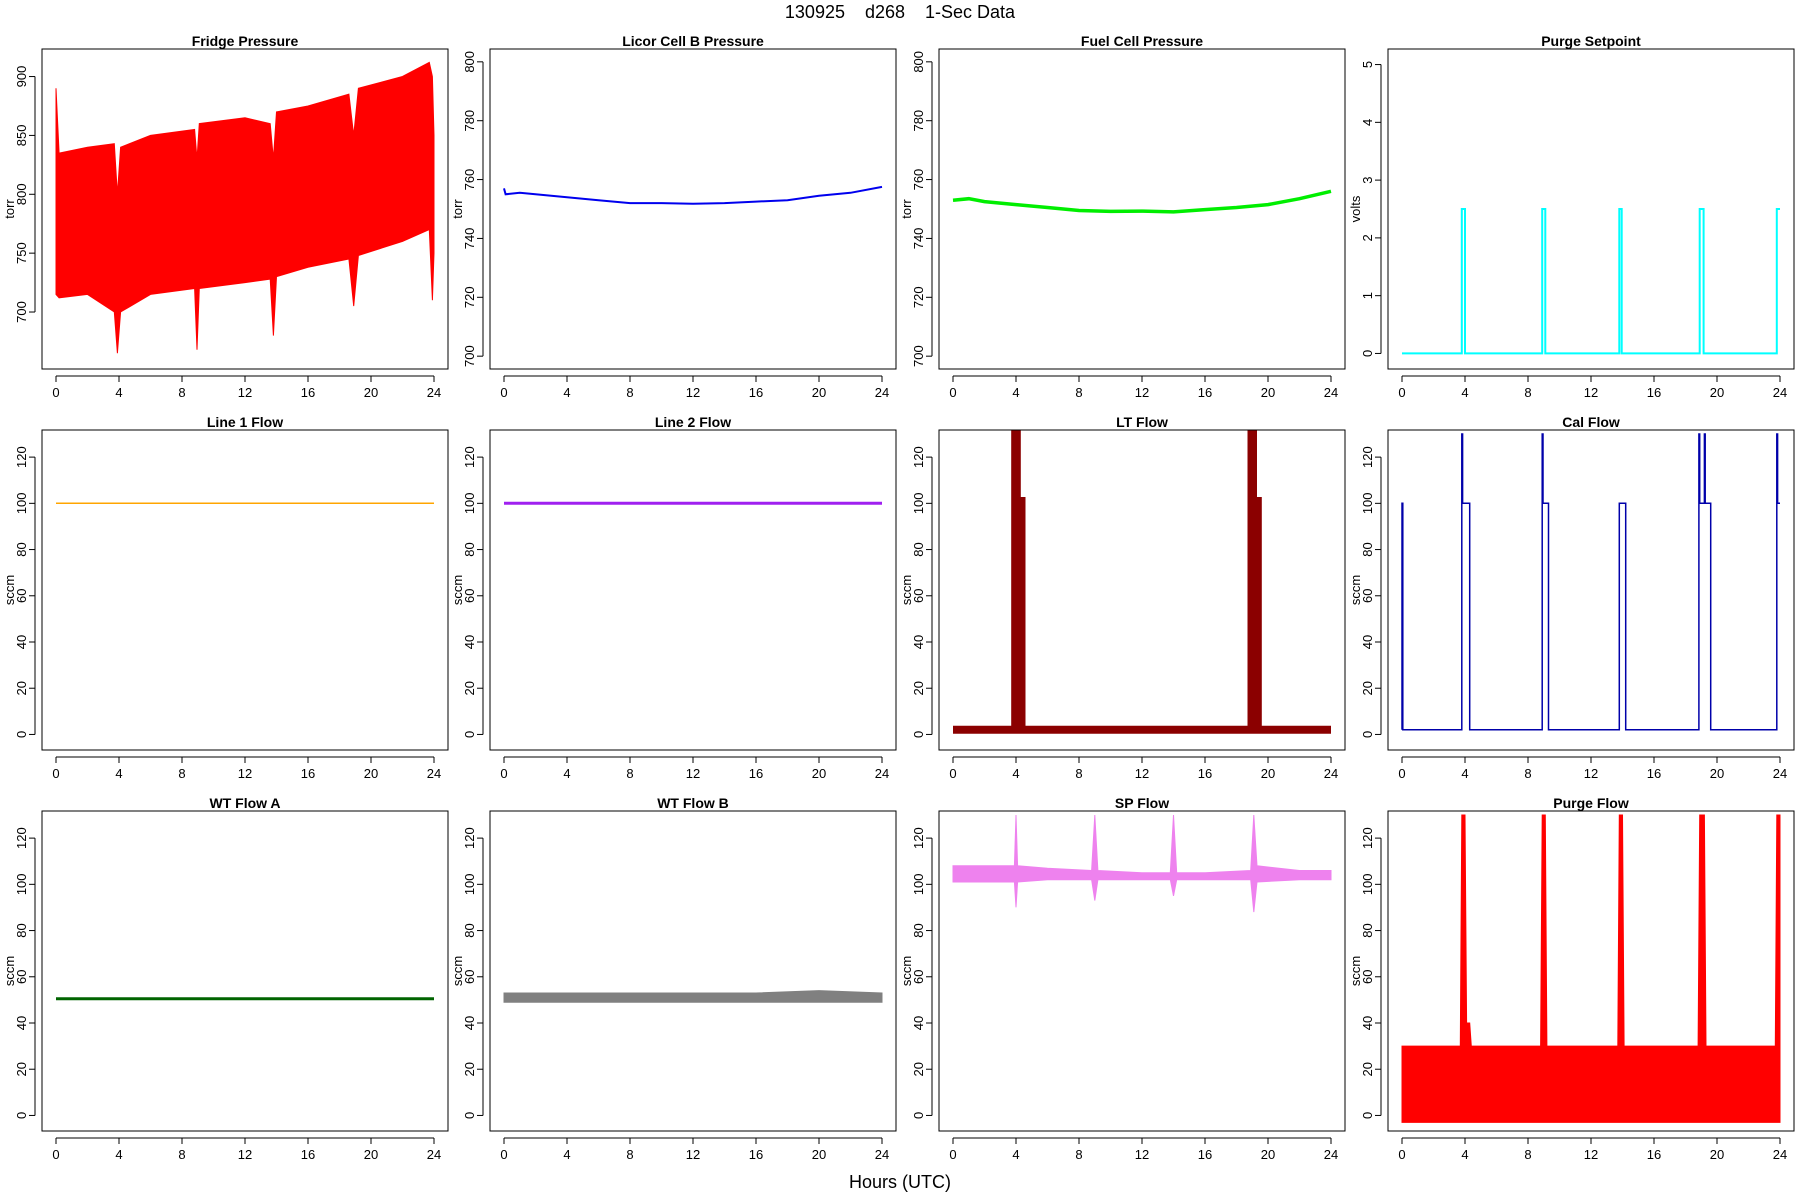 The image size is (1800, 1200). Describe the element at coordinates (1142, 41) in the screenshot. I see `panel-title: Fuel Cell Pressure` at that location.